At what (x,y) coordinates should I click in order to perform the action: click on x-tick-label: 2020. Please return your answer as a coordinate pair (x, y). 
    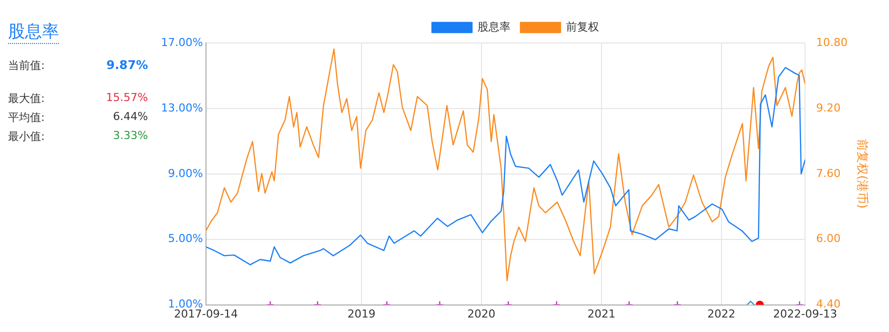
    Looking at the image, I should click on (481, 313).